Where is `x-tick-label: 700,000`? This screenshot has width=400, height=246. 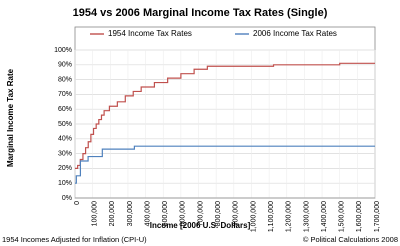
x-tick-label: 700,000 is located at coordinates (200, 213).